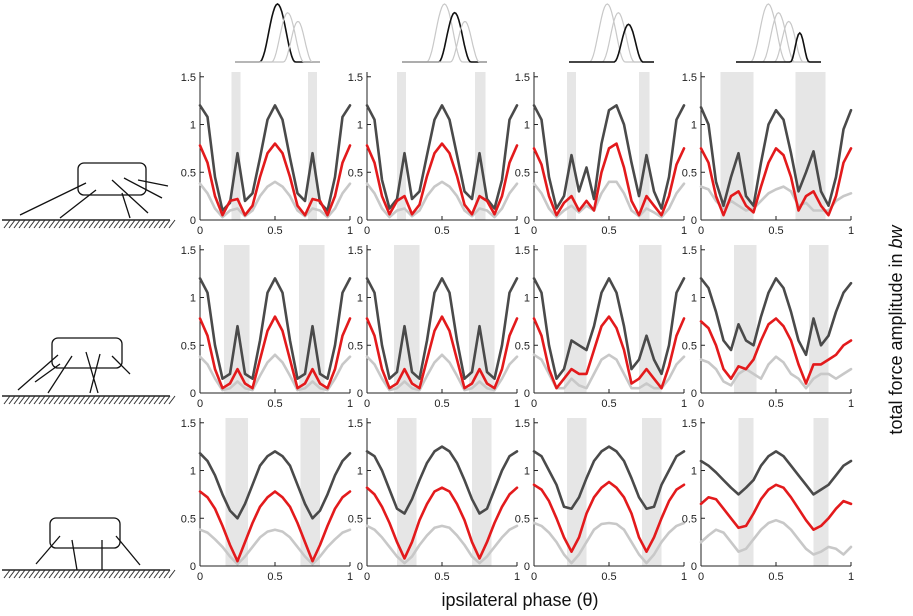 This screenshot has height=616, width=913. I want to click on upright-posture-icon, so click(89, 548).